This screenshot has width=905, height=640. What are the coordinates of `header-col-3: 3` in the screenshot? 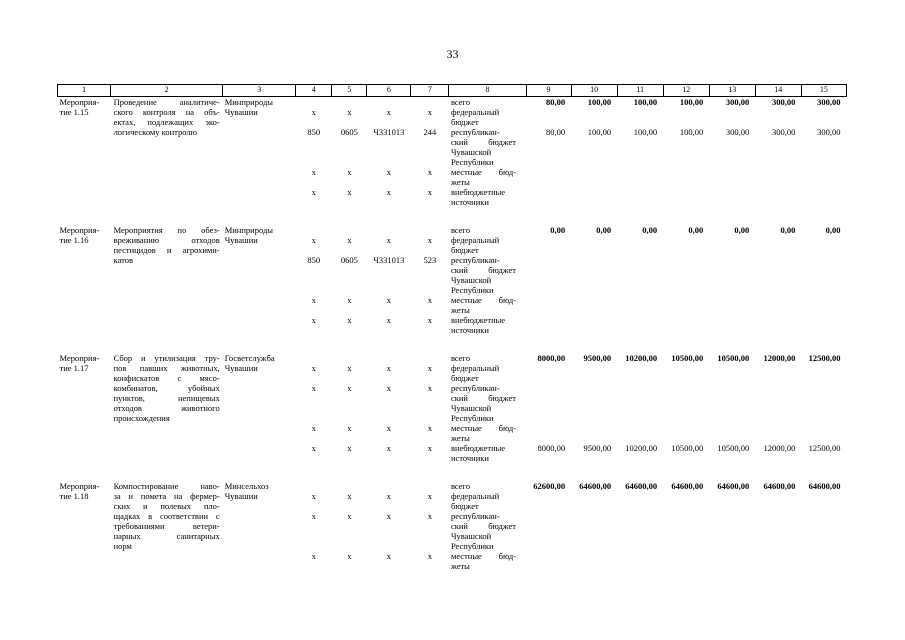 It's located at (259, 90).